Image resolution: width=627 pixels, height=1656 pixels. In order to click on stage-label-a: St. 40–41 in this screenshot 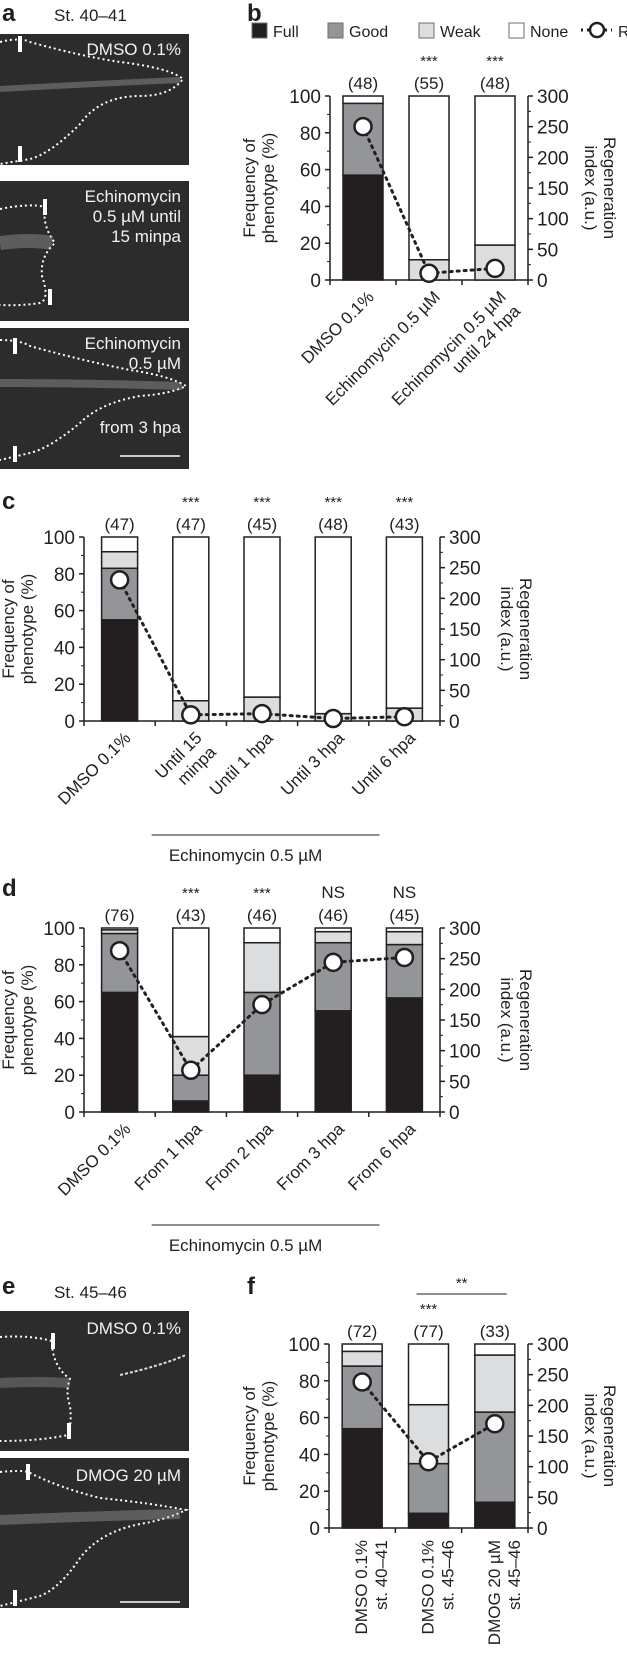, I will do `click(90, 15)`.